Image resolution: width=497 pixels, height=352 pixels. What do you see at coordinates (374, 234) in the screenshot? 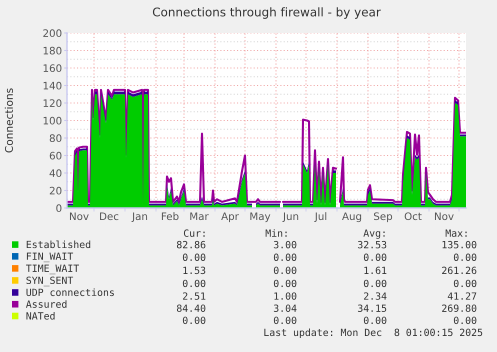
I see `text: Avg:` at bounding box center [374, 234].